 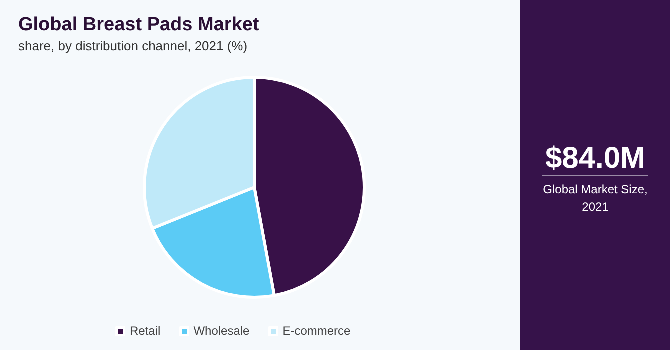 I want to click on chart-subtitle: share, by distribution channel, 2021 (%), so click(x=133, y=46).